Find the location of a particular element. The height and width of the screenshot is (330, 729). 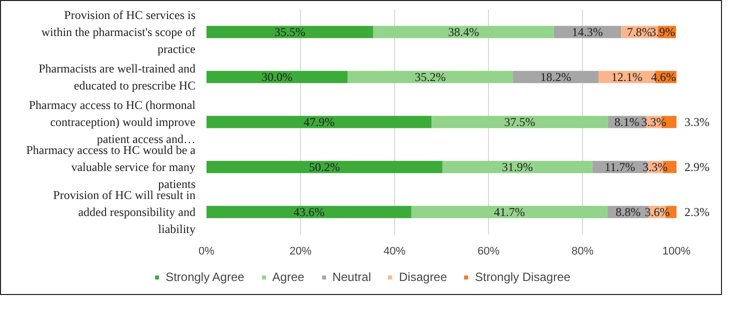

data-label: 2.9% is located at coordinates (697, 167).